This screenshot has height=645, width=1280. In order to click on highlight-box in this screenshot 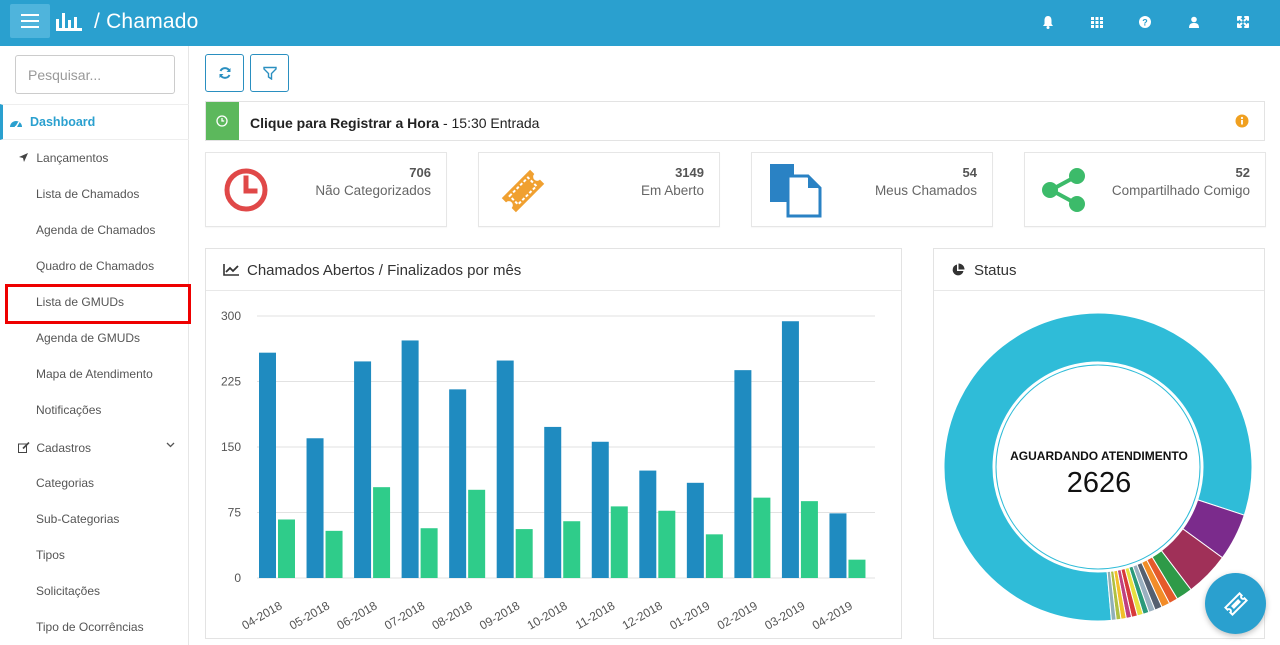, I will do `click(98, 304)`.